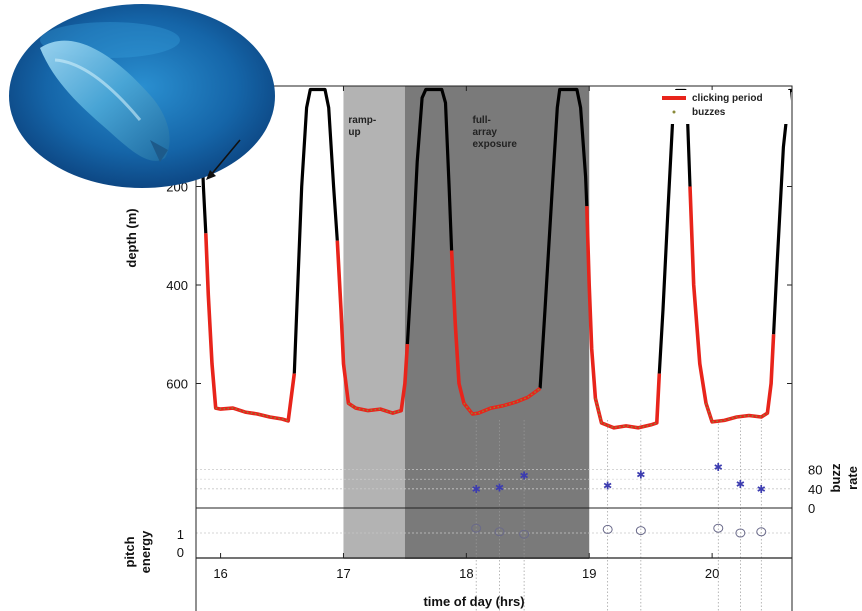 This screenshot has width=862, height=611. What do you see at coordinates (180, 534) in the screenshot?
I see `pitch-tick-label: 1` at bounding box center [180, 534].